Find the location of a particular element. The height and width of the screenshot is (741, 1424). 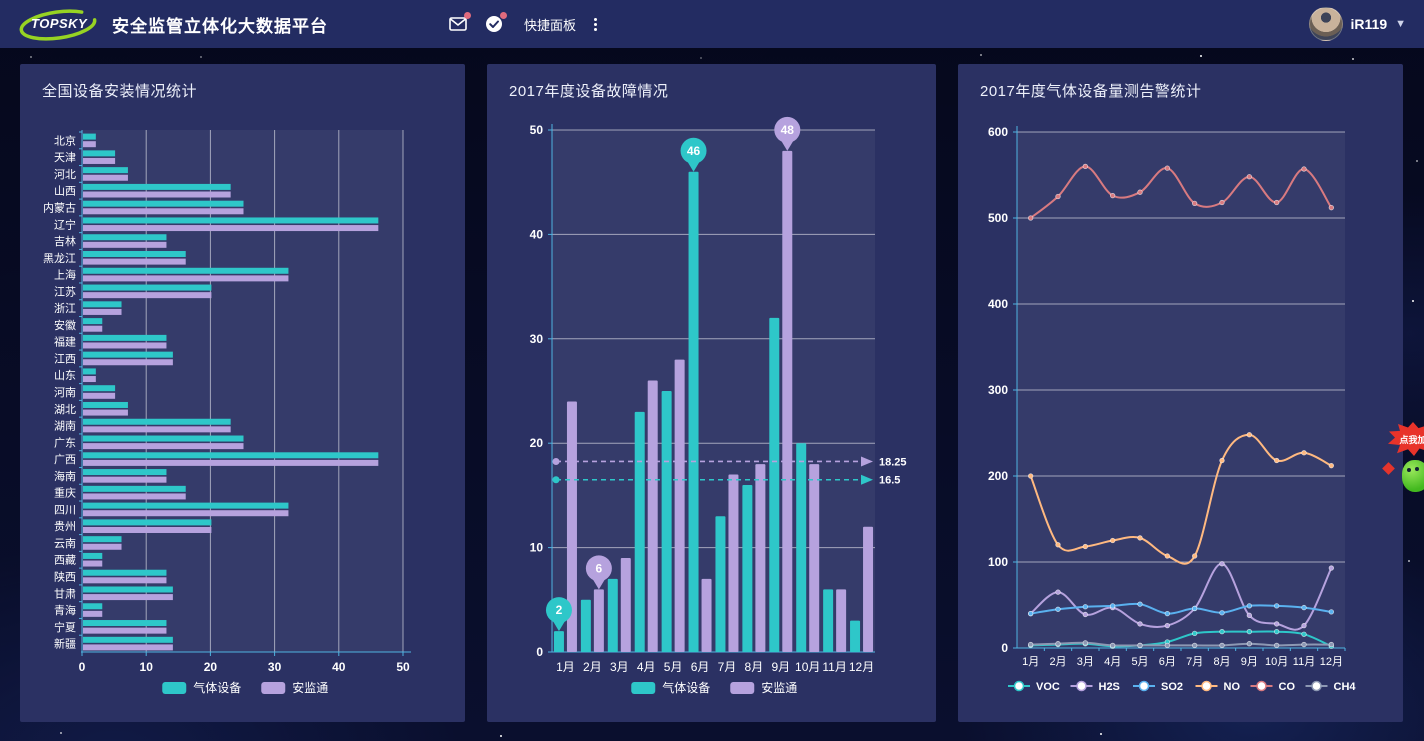

svg-text: 江西 is located at coordinates (65, 358).